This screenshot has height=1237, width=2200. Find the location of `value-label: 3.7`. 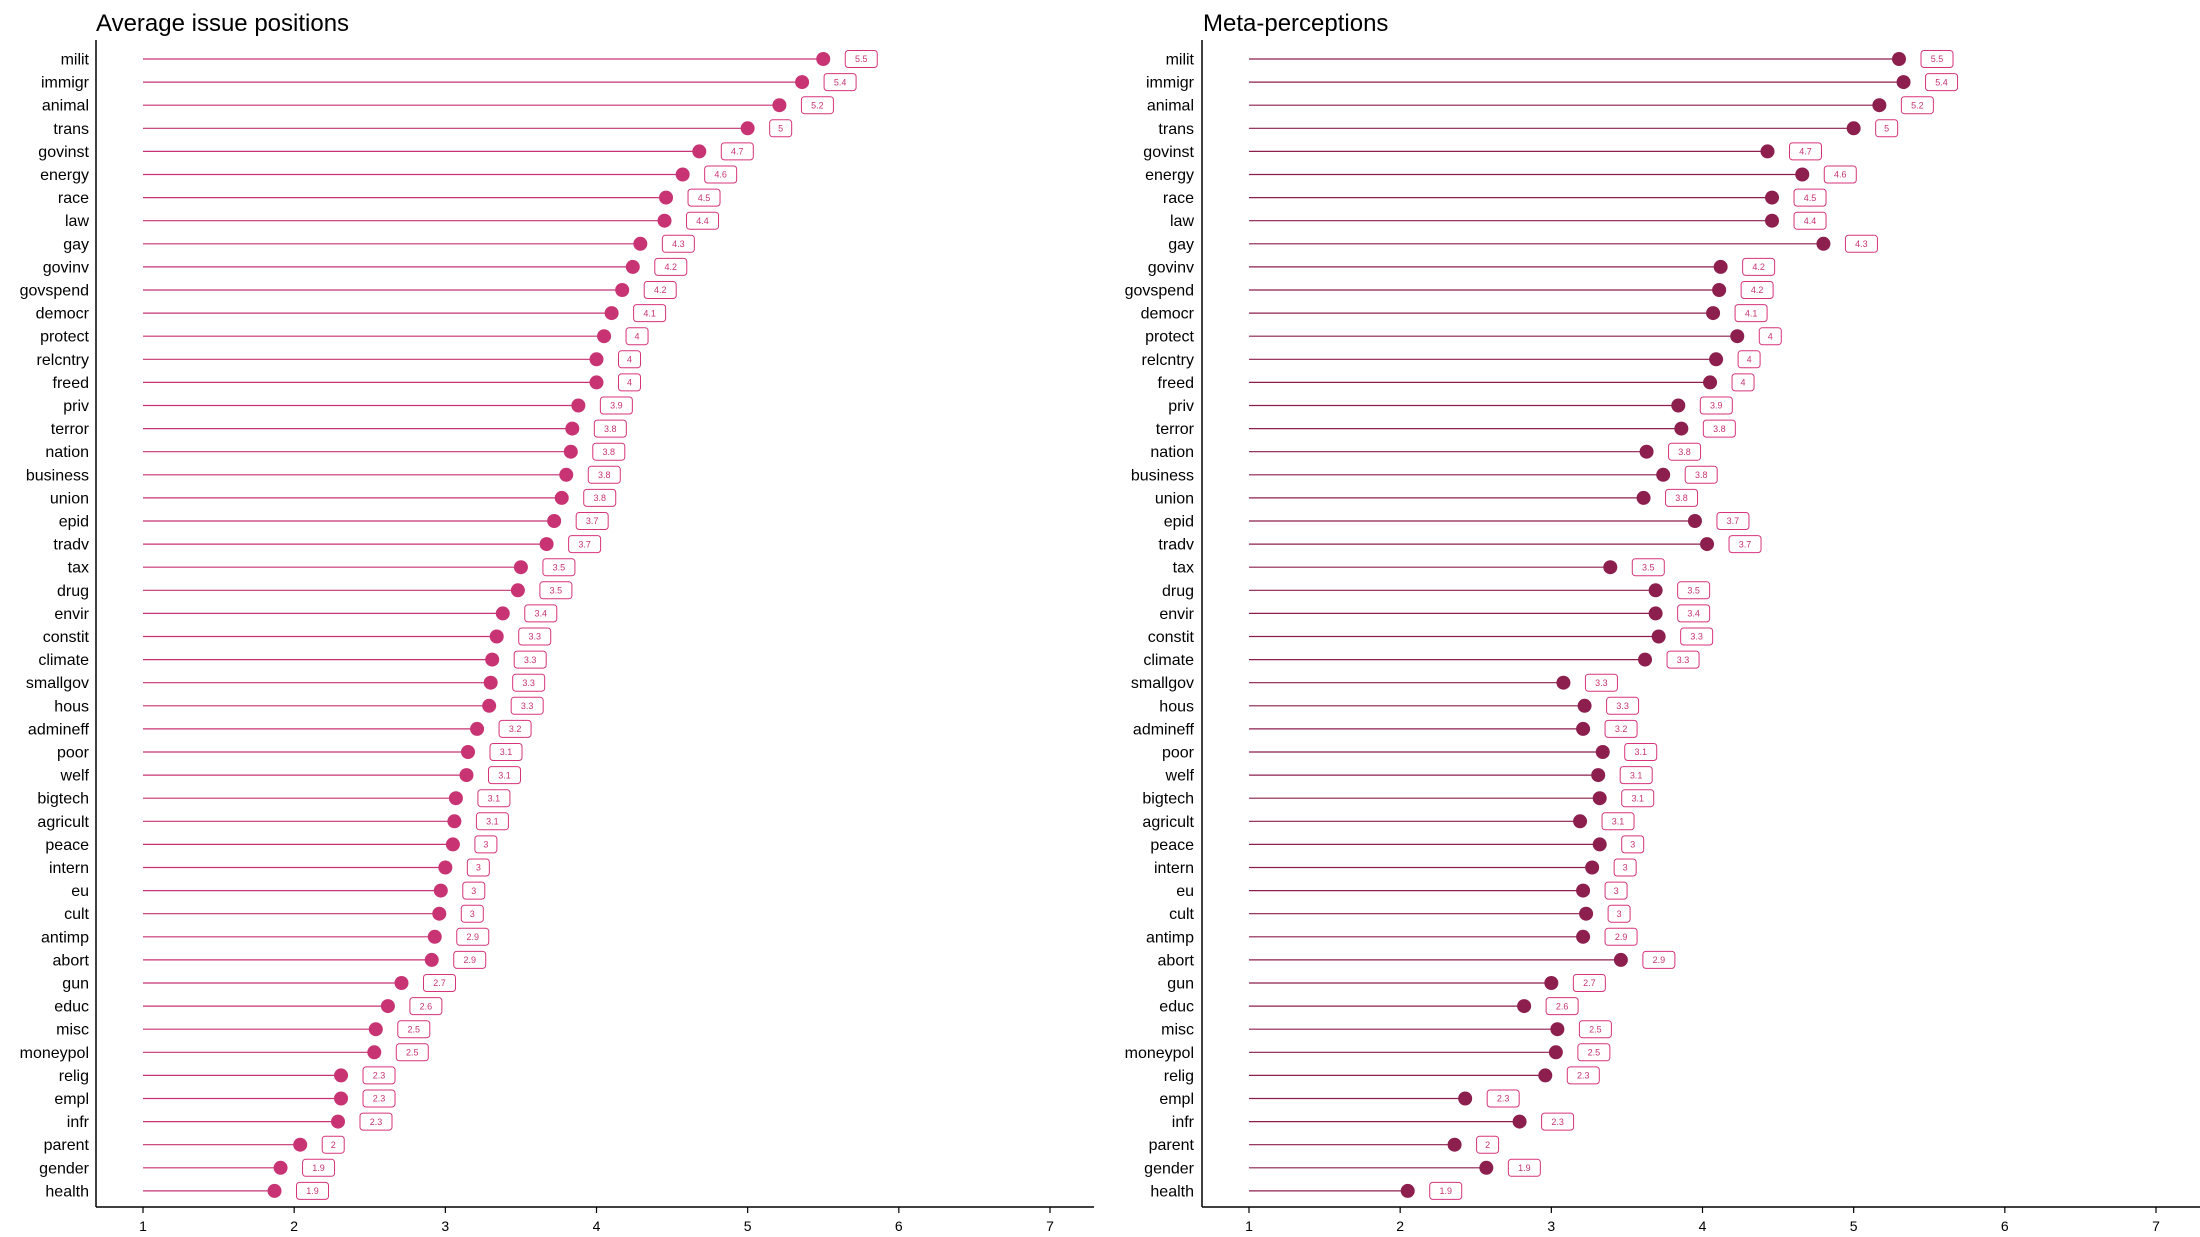

value-label: 3.7 is located at coordinates (1745, 544).